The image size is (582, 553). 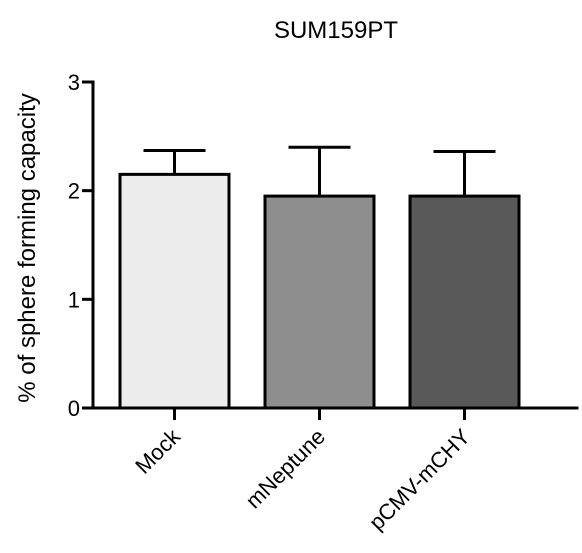 What do you see at coordinates (74, 299) in the screenshot?
I see `y-tick-label-1: 1` at bounding box center [74, 299].